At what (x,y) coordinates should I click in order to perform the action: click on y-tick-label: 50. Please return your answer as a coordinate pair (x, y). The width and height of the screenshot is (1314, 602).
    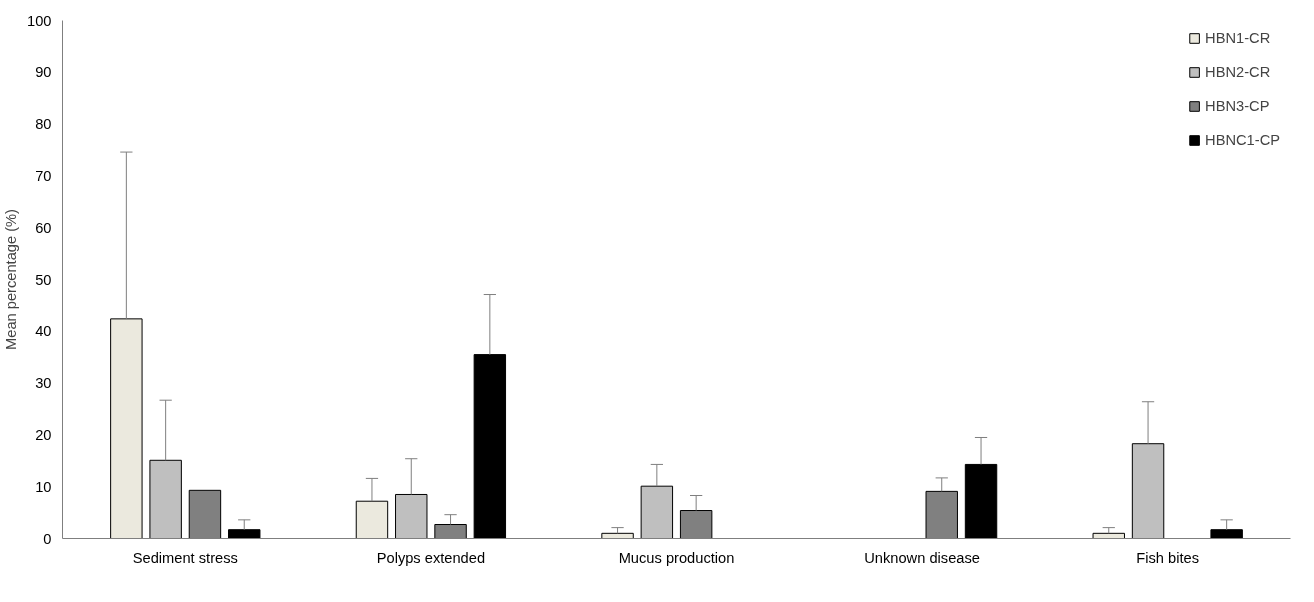
    Looking at the image, I should click on (43, 279).